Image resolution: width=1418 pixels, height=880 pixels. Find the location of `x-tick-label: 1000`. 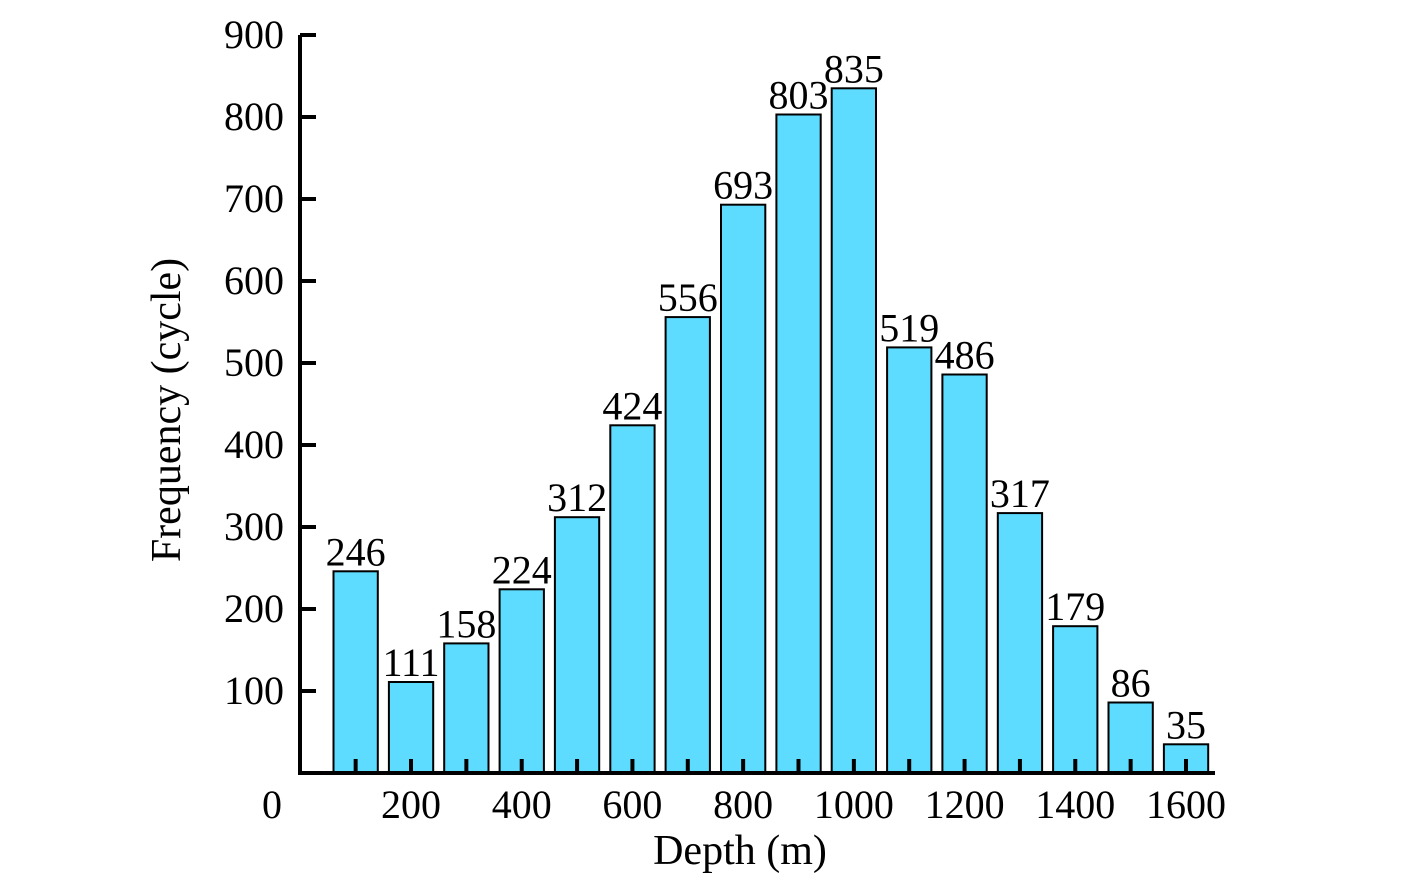

x-tick-label: 1000 is located at coordinates (854, 804).